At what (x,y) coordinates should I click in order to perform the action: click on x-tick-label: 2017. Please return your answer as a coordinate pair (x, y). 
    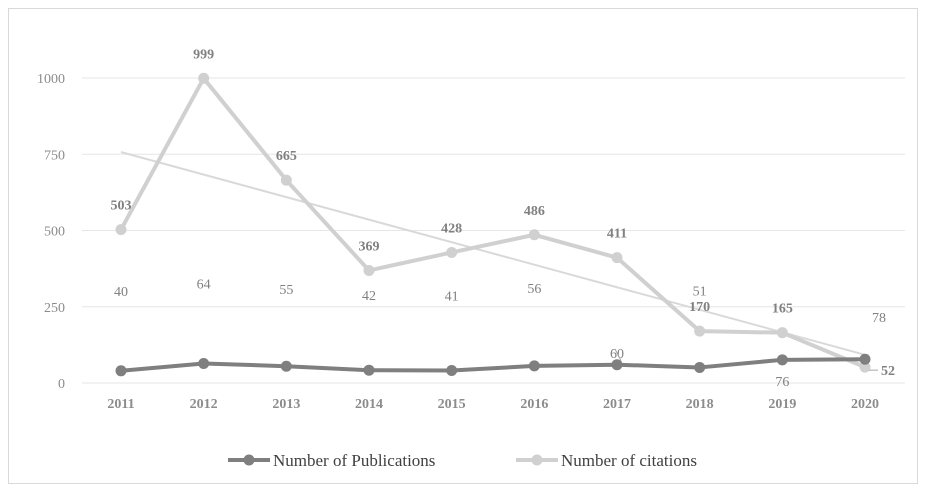
    Looking at the image, I should click on (617, 404).